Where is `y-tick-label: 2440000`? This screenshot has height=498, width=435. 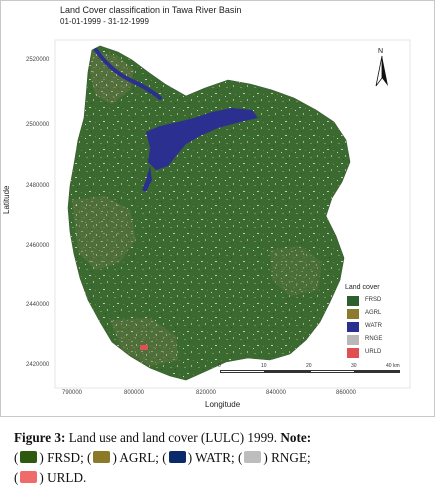 y-tick-label: 2440000 is located at coordinates (38, 305).